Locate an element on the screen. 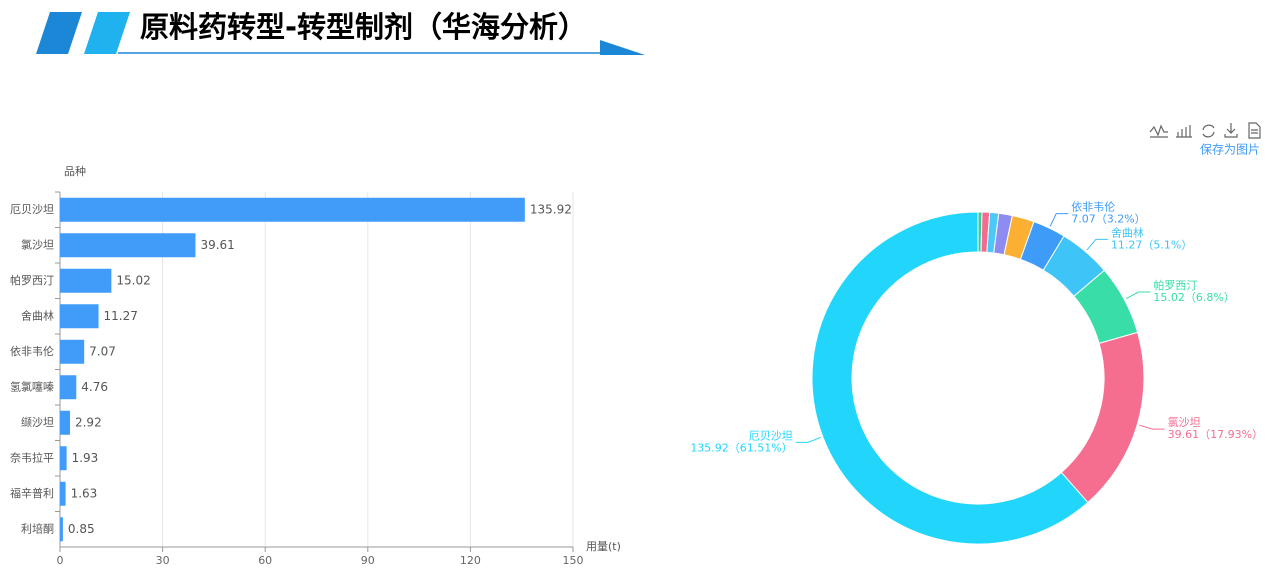  y-axis-label: 品种 is located at coordinates (75, 171).